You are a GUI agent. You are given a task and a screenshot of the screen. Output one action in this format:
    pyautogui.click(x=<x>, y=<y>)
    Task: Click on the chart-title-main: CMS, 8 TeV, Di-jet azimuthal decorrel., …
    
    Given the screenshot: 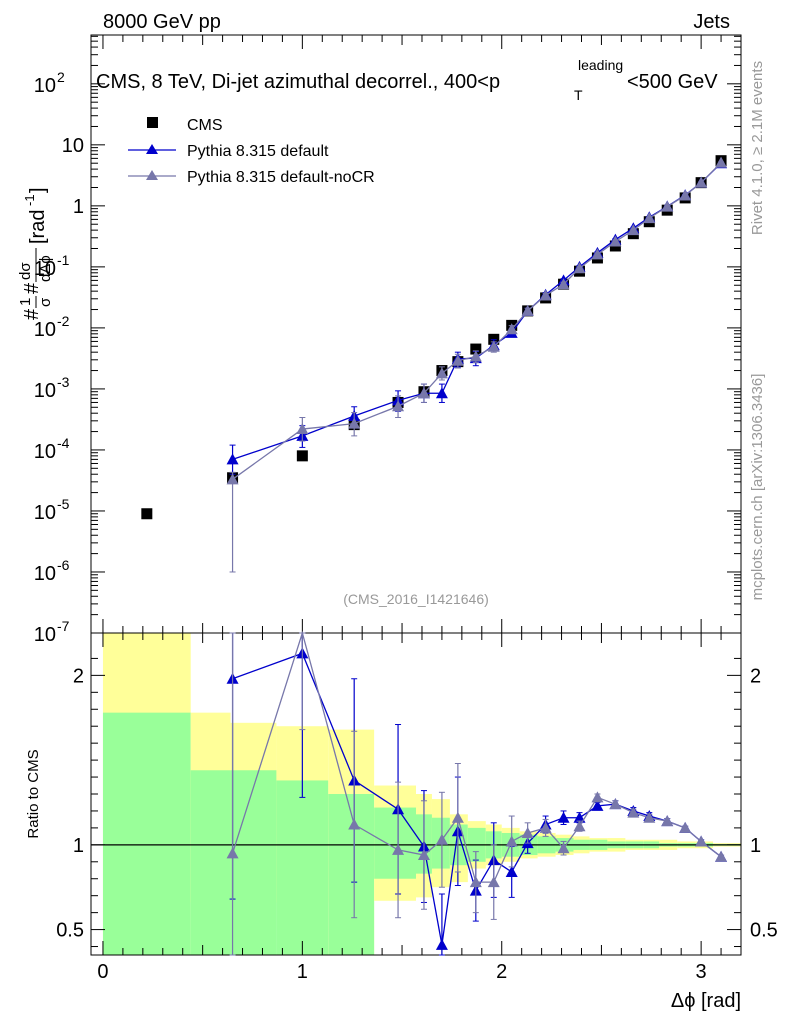 What is the action you would take?
    pyautogui.click(x=298, y=82)
    